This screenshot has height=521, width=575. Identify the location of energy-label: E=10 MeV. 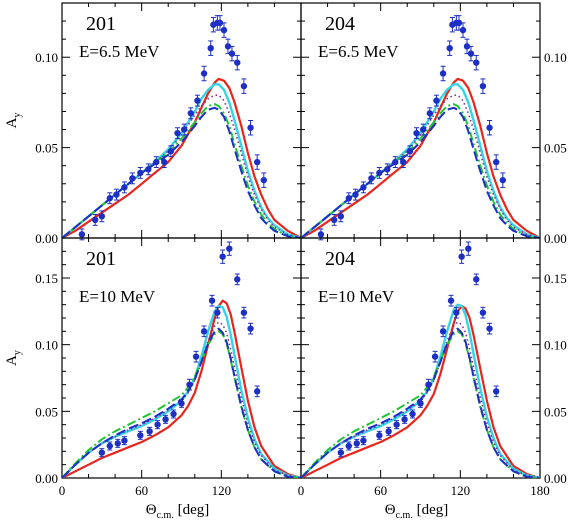
(356, 296).